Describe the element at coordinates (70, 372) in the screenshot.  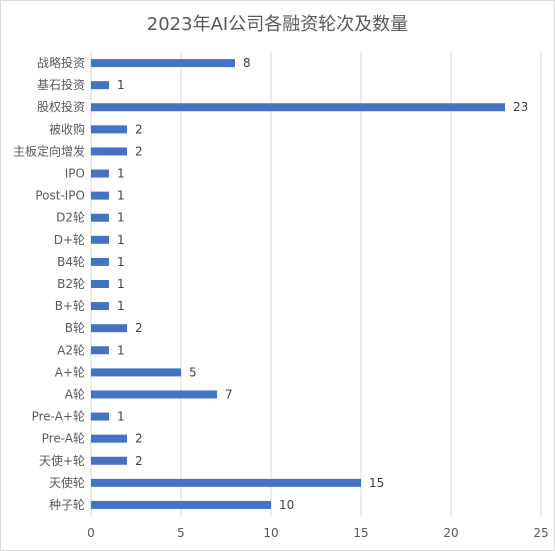
I see `category-label: A+轮` at that location.